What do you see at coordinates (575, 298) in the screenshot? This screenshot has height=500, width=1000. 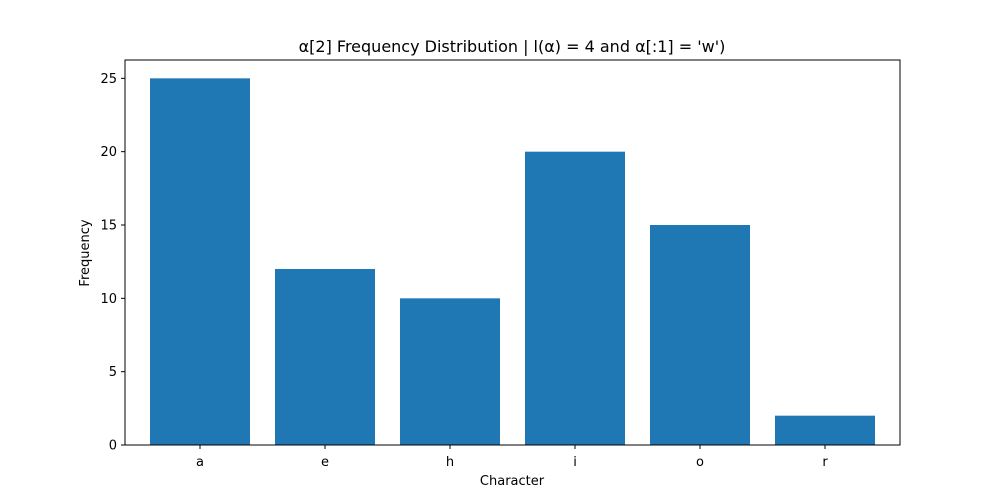 I see `bar-i` at bounding box center [575, 298].